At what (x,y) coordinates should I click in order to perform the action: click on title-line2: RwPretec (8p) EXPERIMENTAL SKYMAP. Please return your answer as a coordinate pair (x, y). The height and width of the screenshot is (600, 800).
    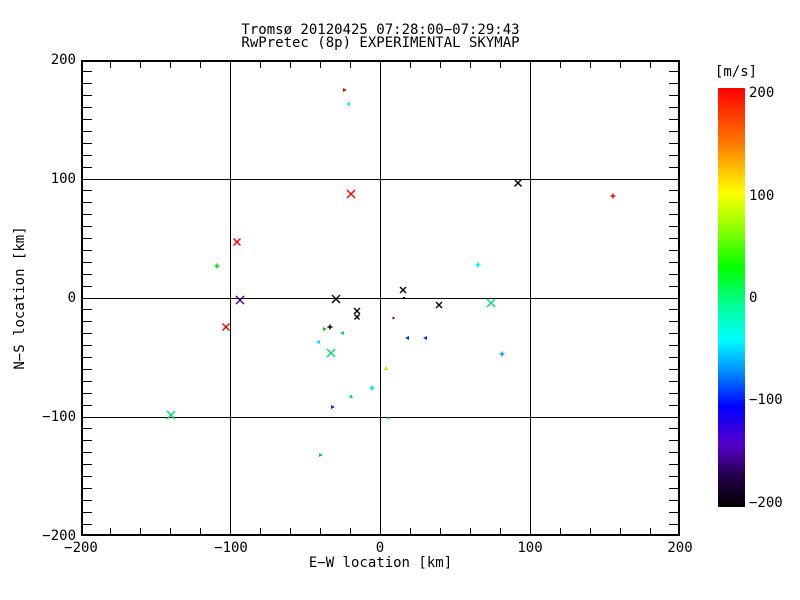
    Looking at the image, I should click on (380, 43).